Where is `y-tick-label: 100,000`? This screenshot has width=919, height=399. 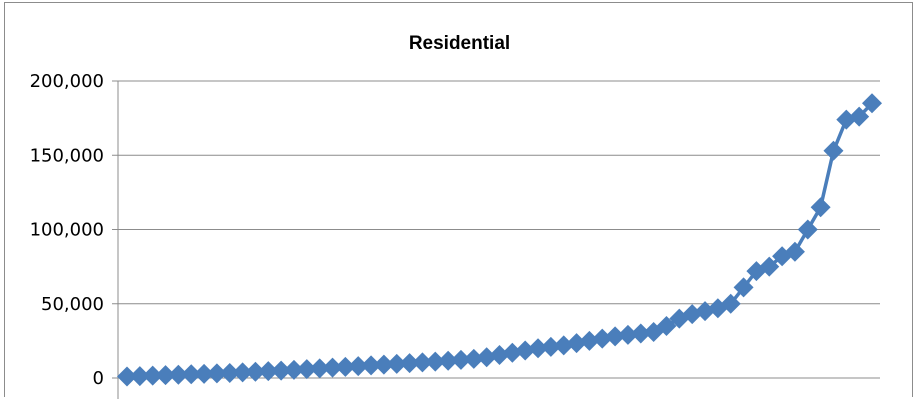 y-tick-label: 100,000 is located at coordinates (67, 230).